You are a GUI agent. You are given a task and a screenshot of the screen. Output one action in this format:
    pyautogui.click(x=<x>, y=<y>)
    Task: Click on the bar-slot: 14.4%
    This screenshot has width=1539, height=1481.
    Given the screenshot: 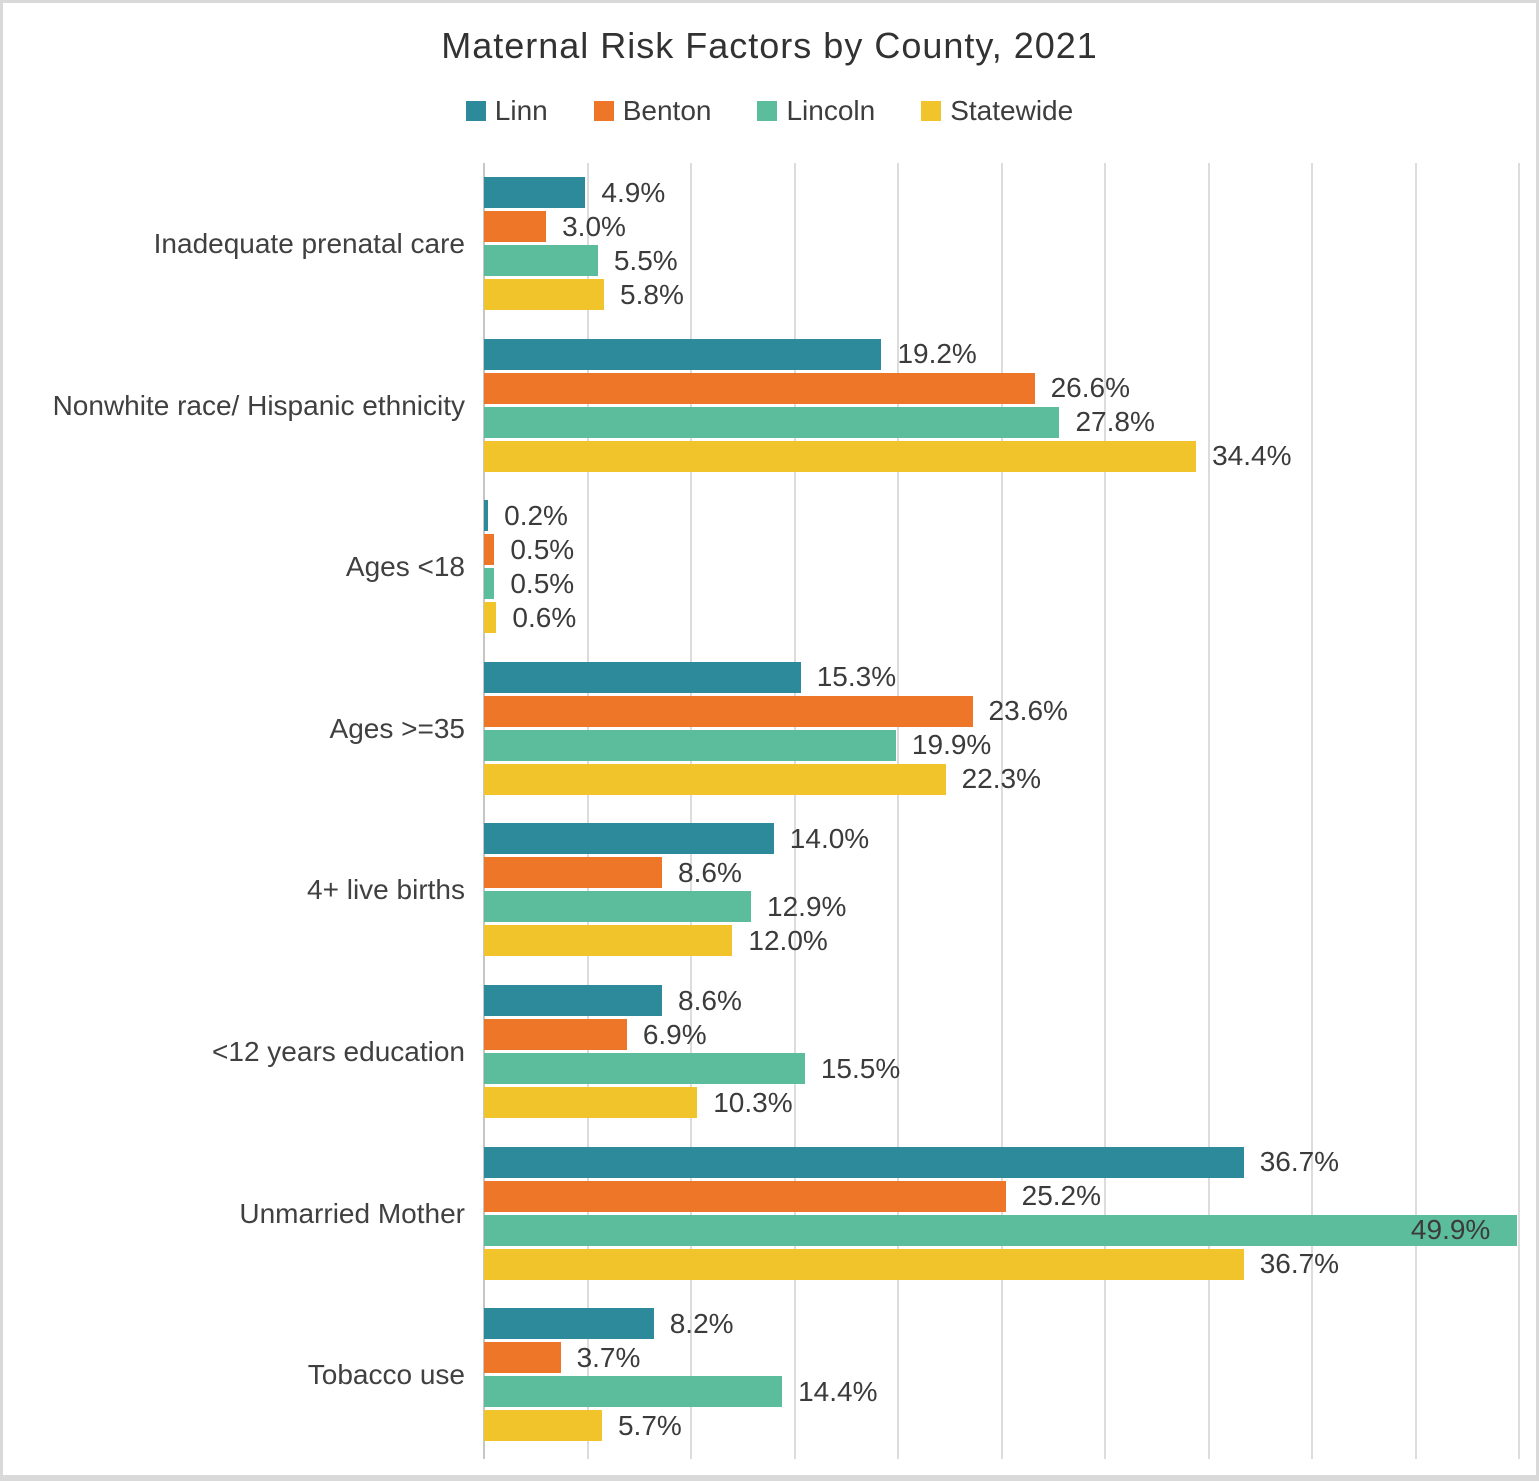 What is the action you would take?
    pyautogui.click(x=680, y=1392)
    